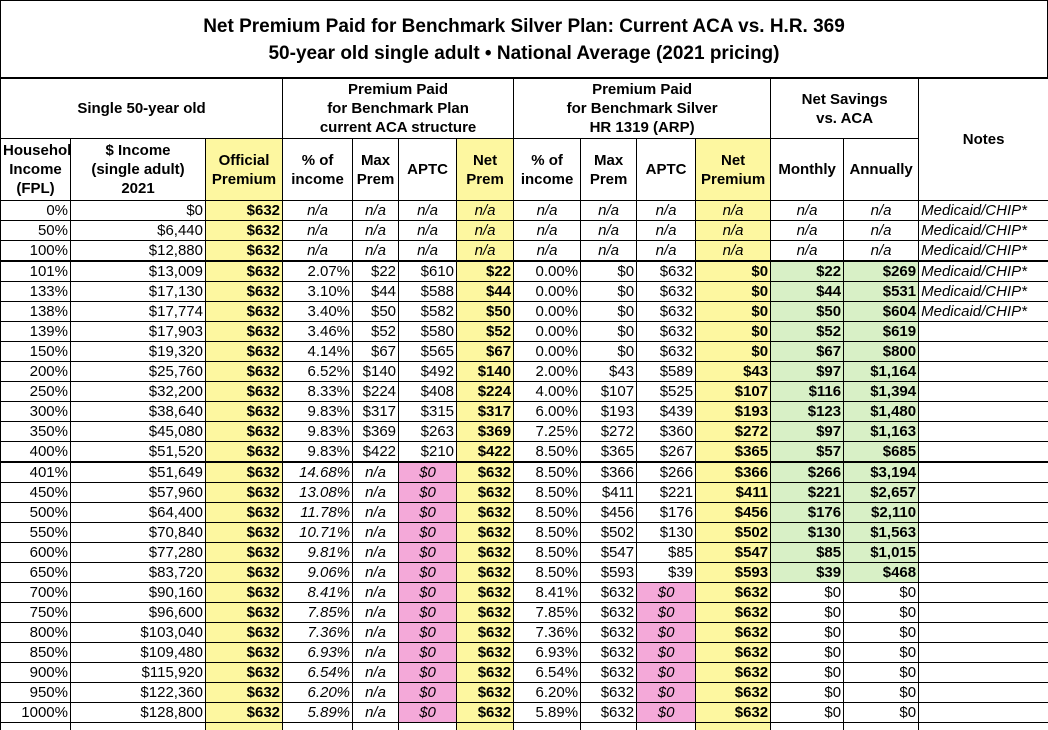  I want to click on table-cell: 6.54%, so click(318, 672).